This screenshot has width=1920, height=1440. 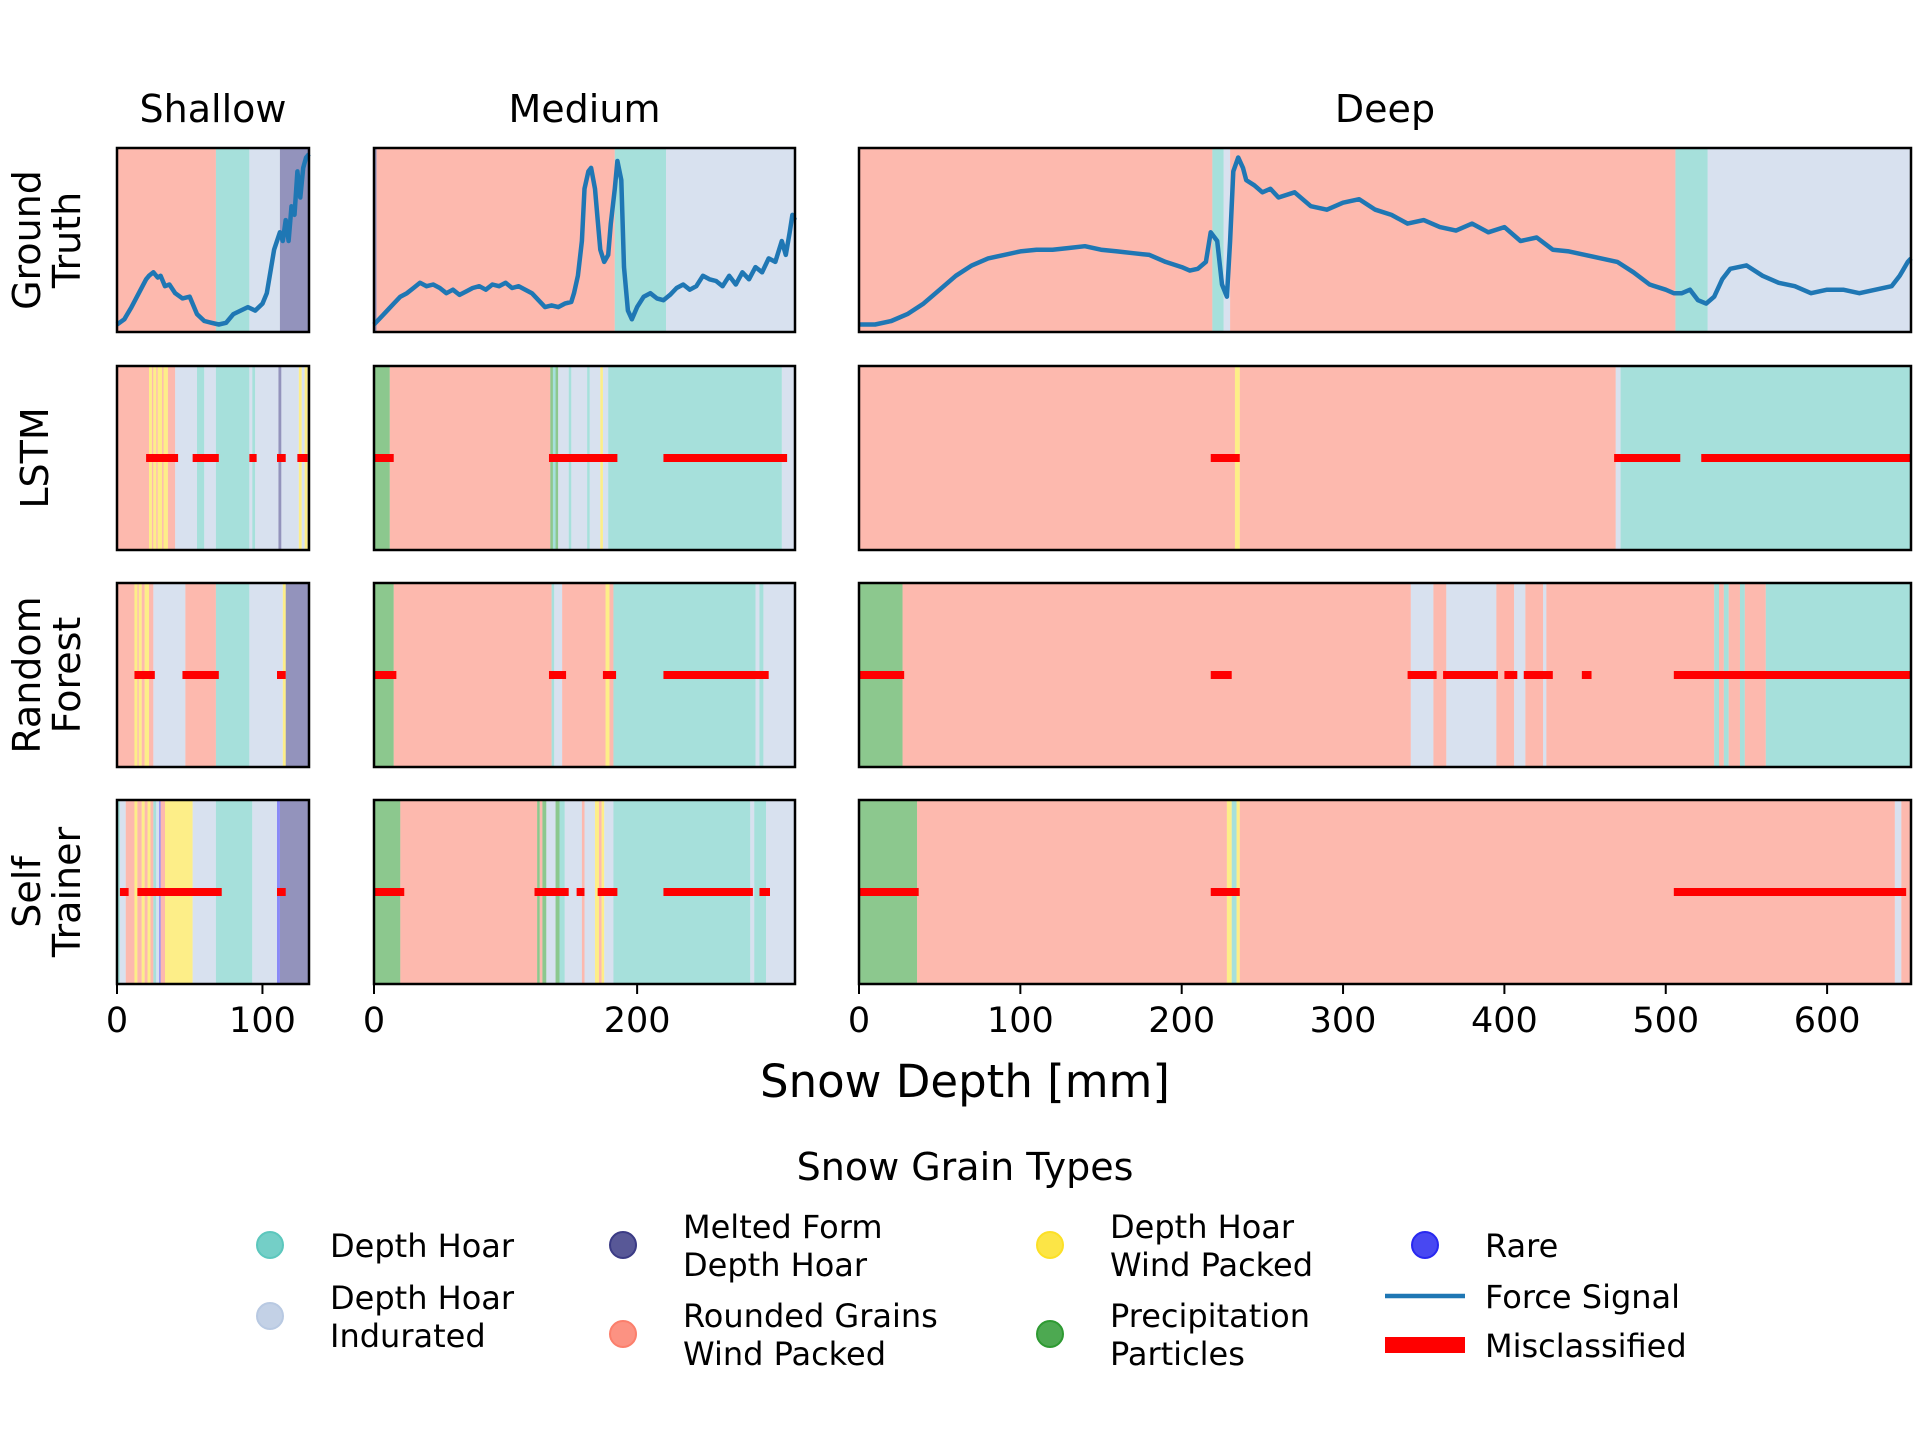 What do you see at coordinates (783, 1227) in the screenshot?
I see `legend-label: Melted Form` at bounding box center [783, 1227].